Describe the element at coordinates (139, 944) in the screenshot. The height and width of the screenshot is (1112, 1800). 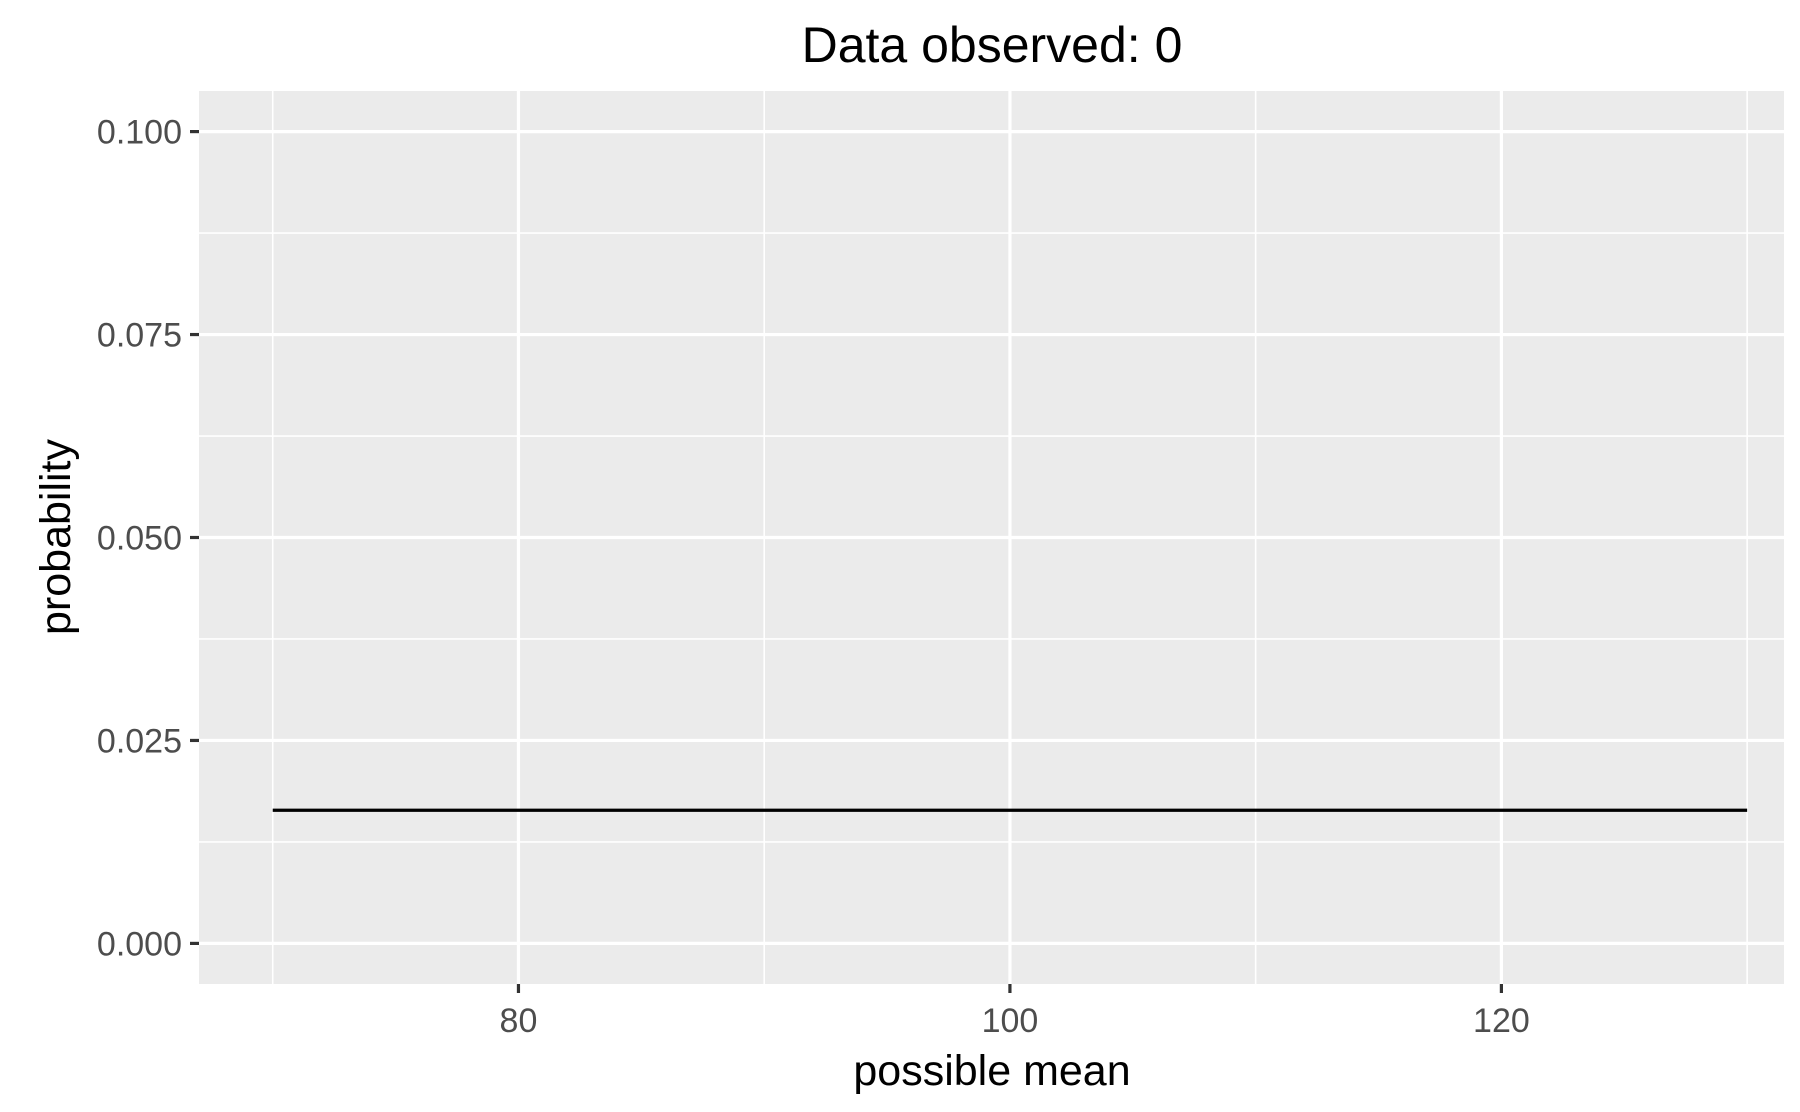
I see `y-tick-label: 0.000` at that location.